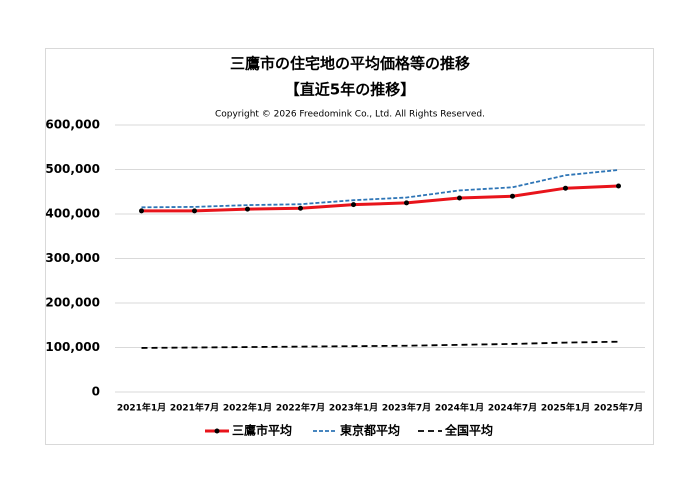 The width and height of the screenshot is (700, 499). What do you see at coordinates (350, 90) in the screenshot?
I see `chart-subtitle: 【直近5年の推移】` at bounding box center [350, 90].